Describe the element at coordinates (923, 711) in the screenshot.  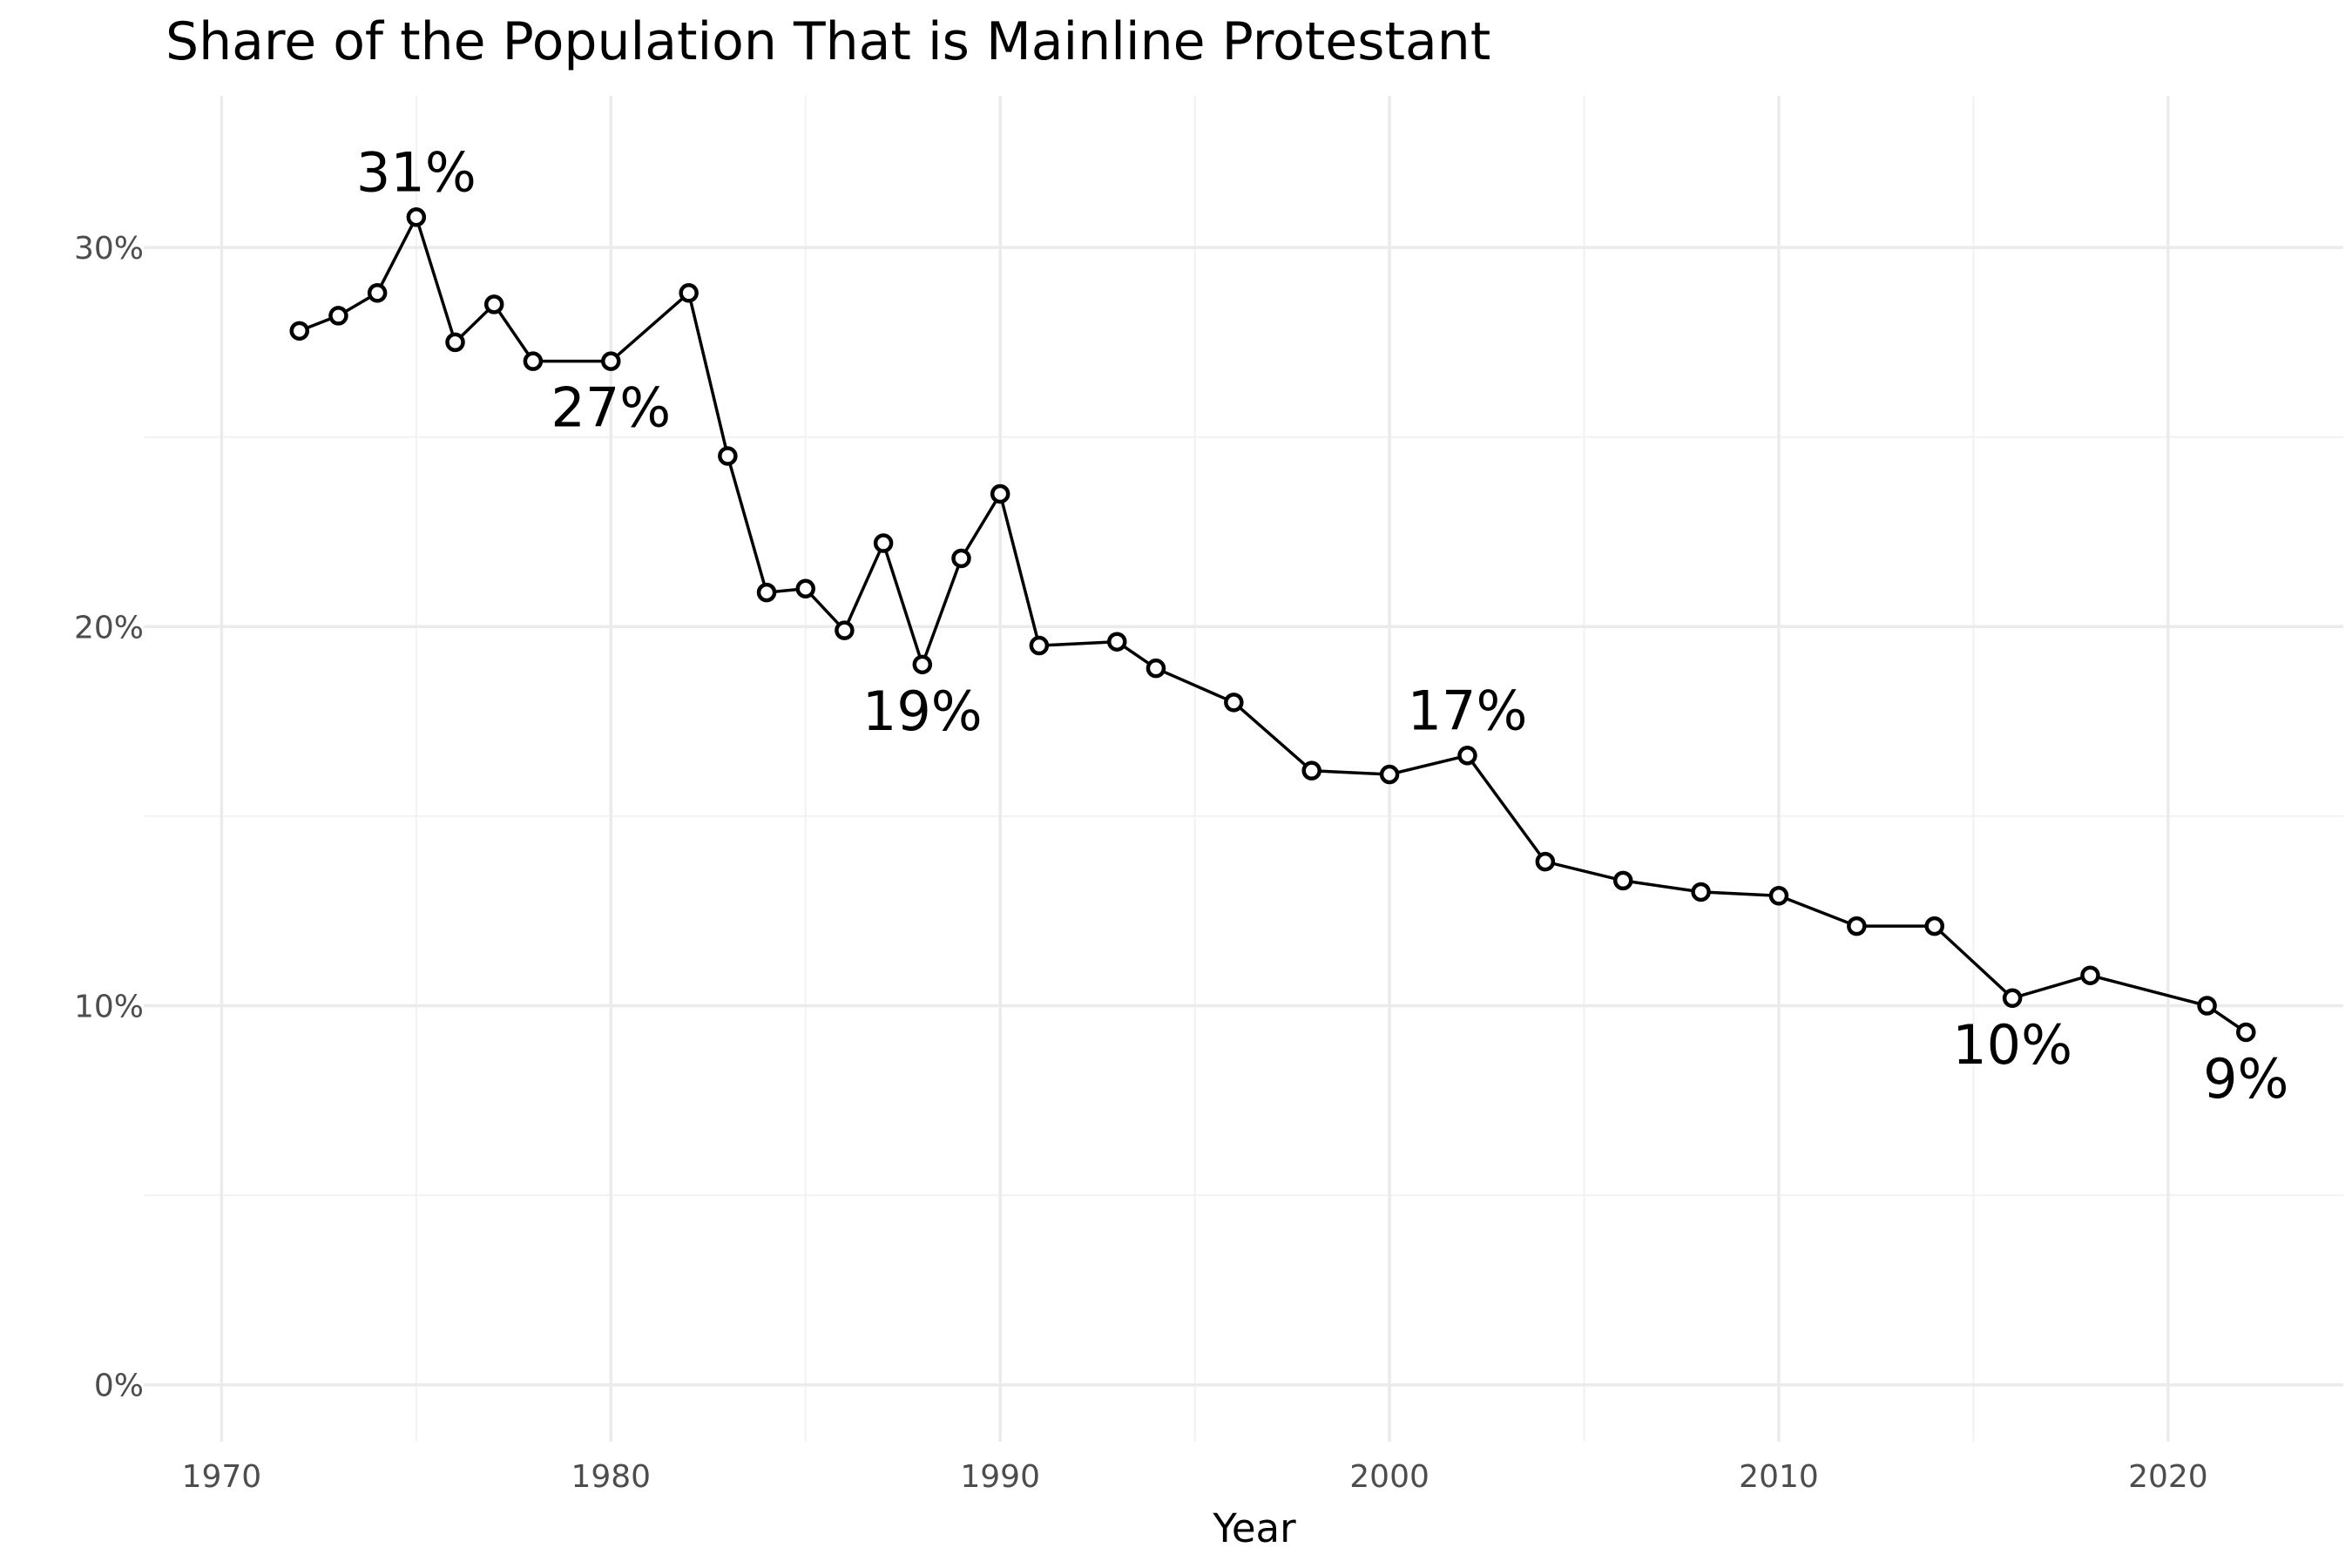
I see `data-label: 19%` at that location.